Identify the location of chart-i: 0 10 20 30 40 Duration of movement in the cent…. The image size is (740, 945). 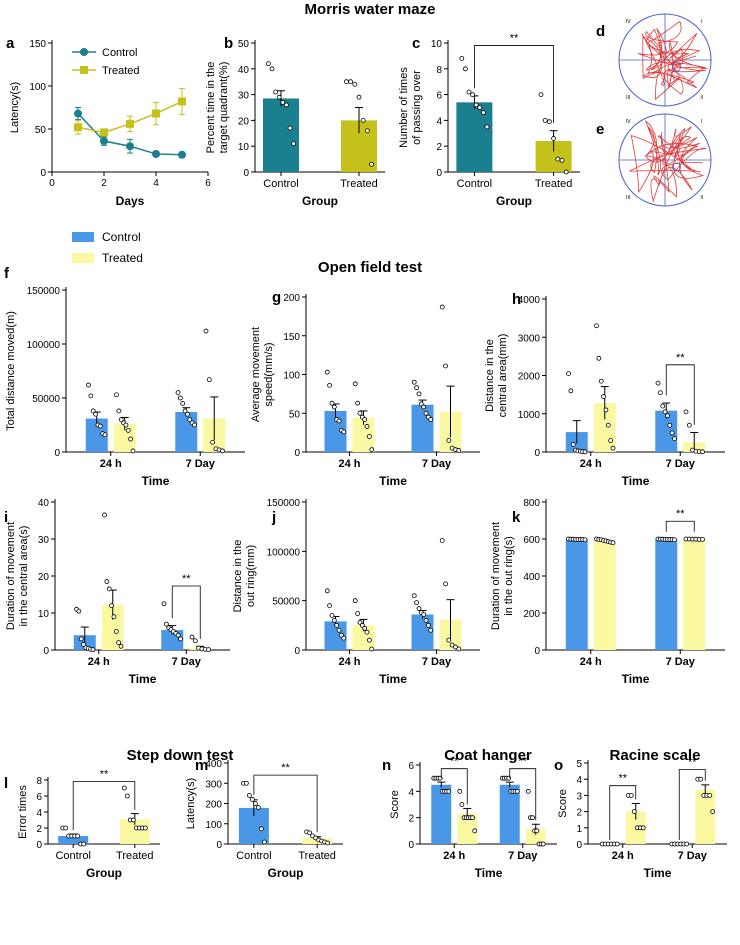
(117, 592).